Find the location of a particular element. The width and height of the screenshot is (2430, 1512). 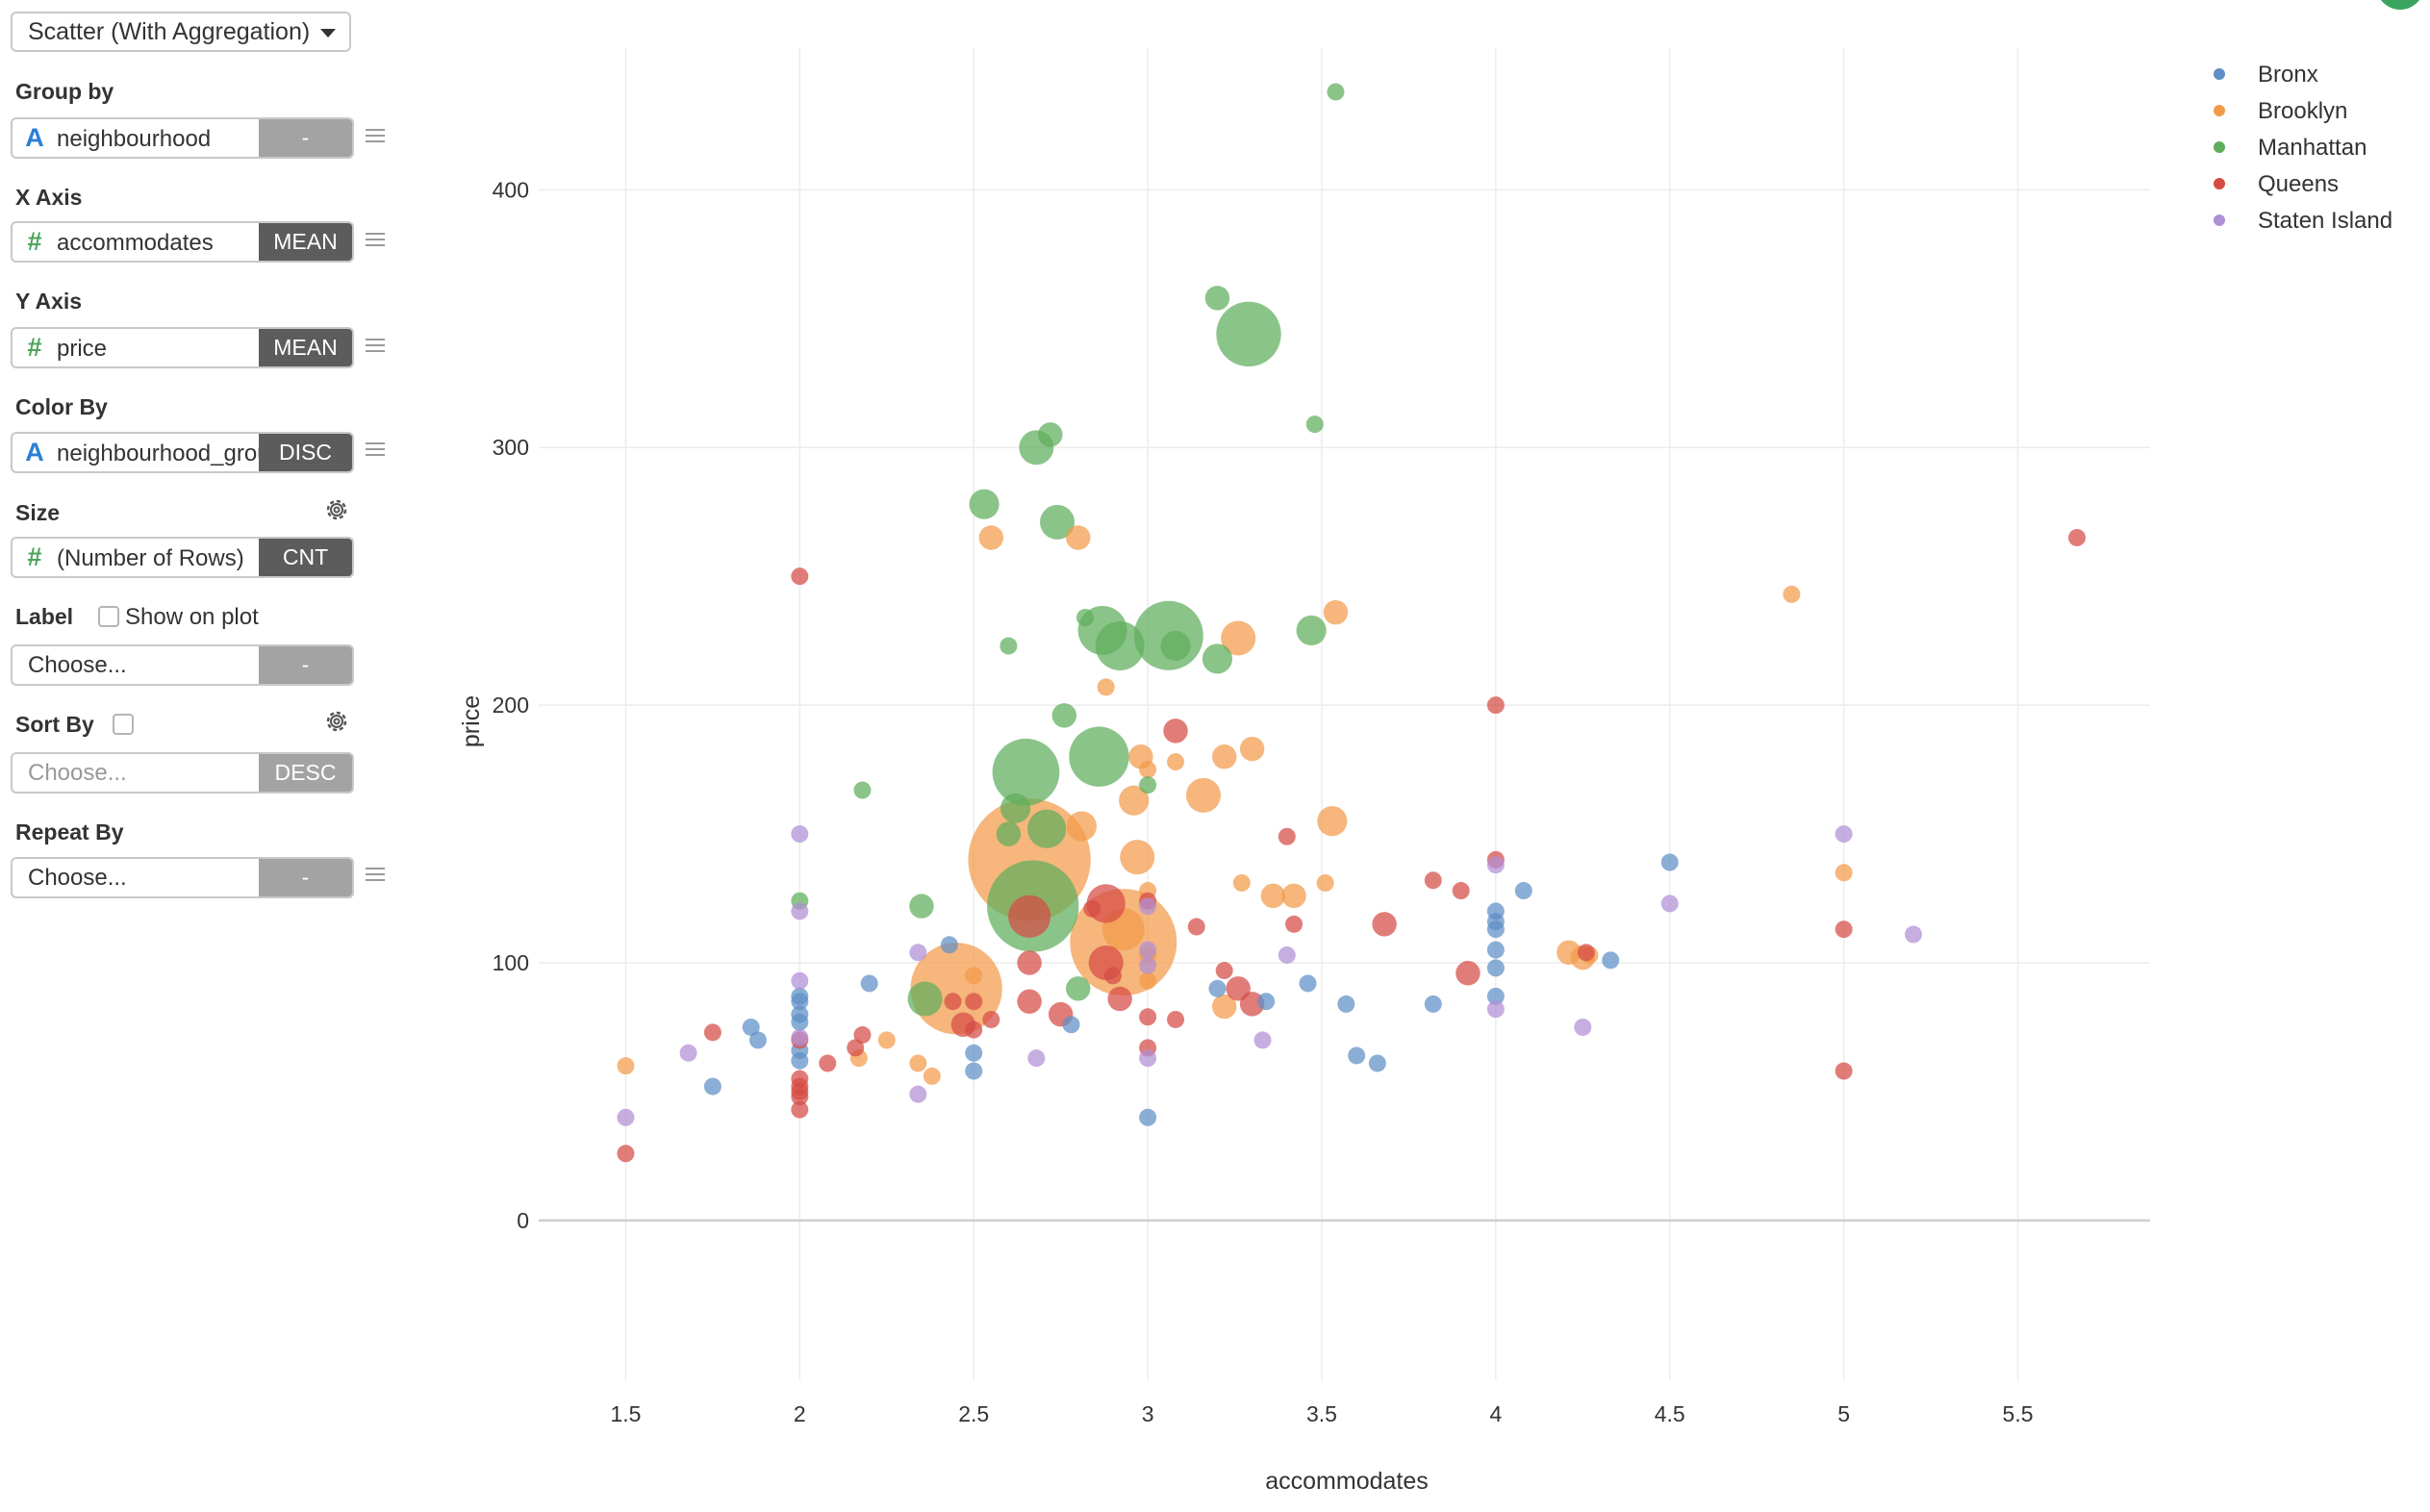

y-axis-field: # price MEAN is located at coordinates (182, 348).